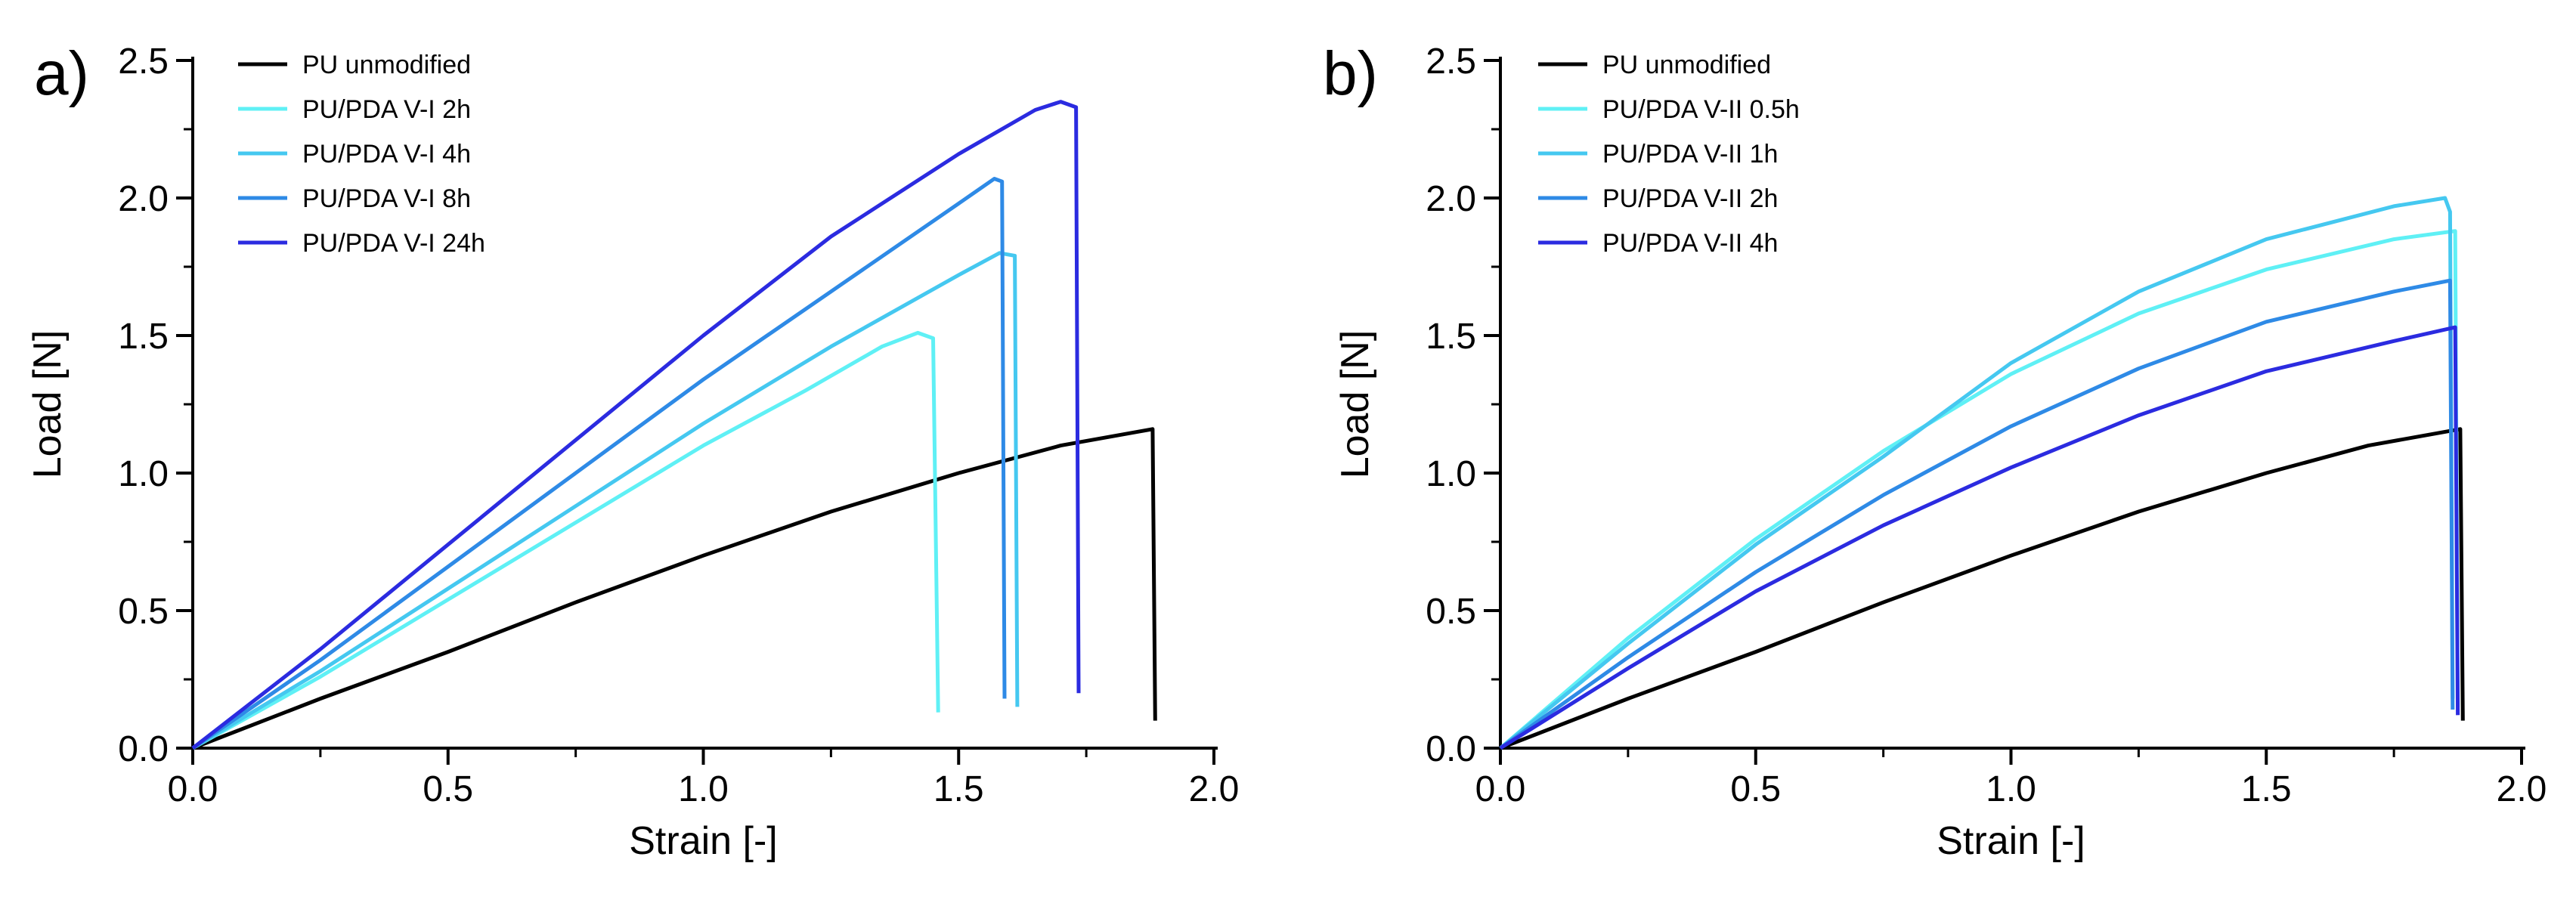  What do you see at coordinates (1701, 109) in the screenshot?
I see `legend-label: PU/PDA V-II 0.5h` at bounding box center [1701, 109].